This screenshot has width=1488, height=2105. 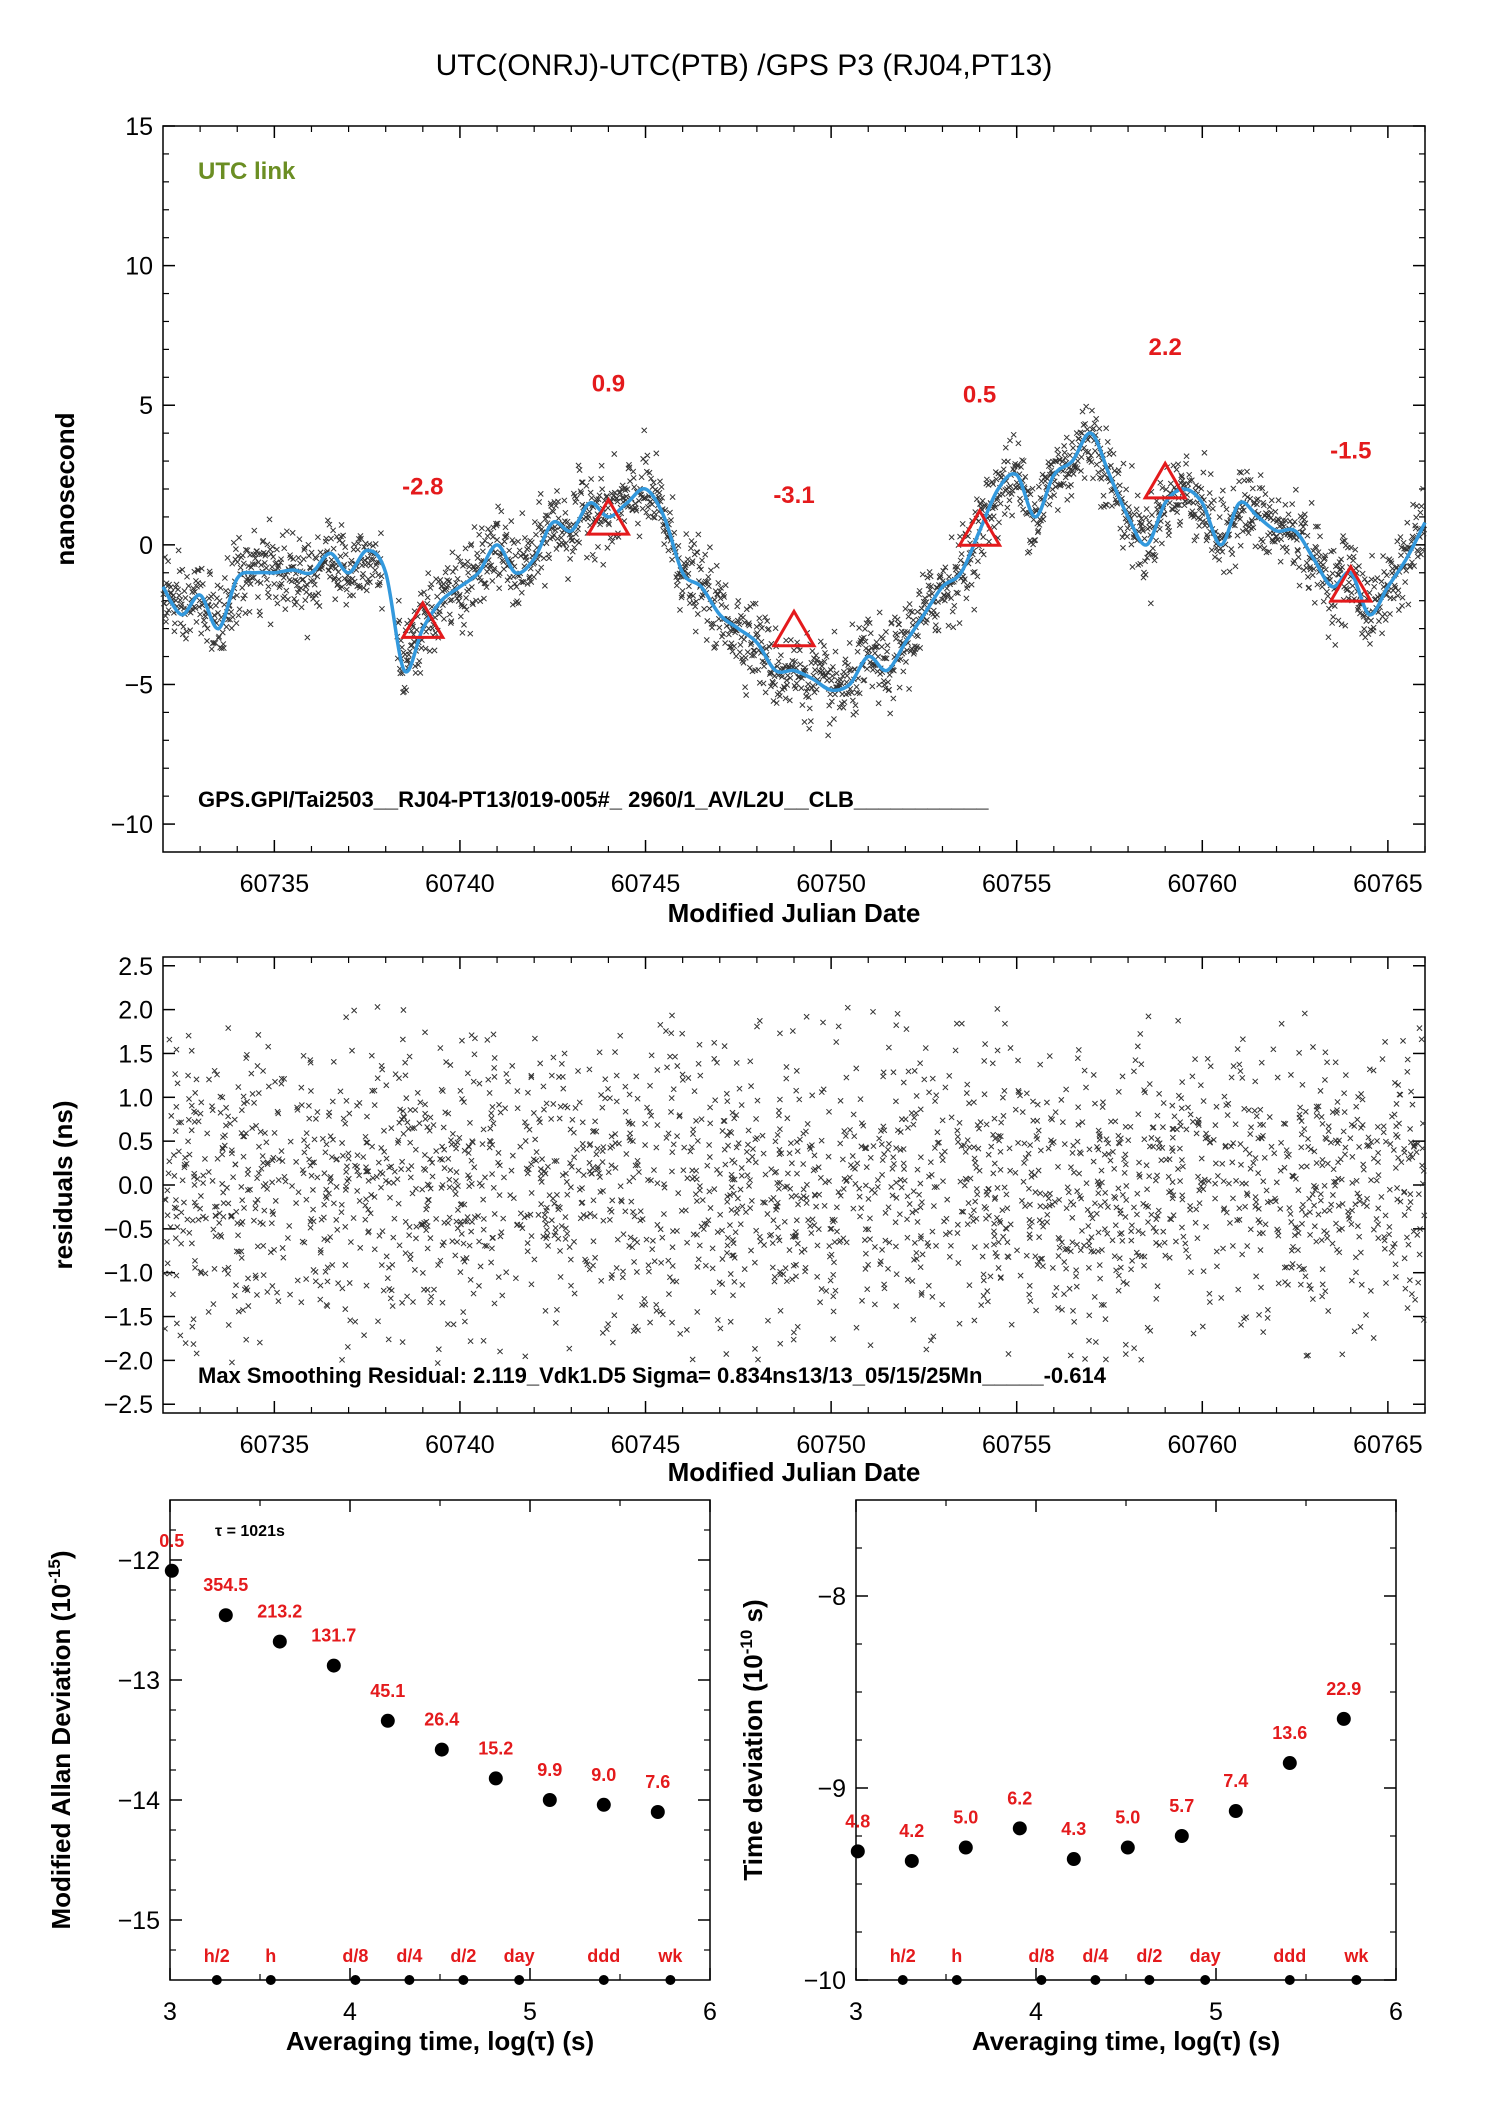 I want to click on res-x-tick-label: 60755, so click(x=1017, y=1445).